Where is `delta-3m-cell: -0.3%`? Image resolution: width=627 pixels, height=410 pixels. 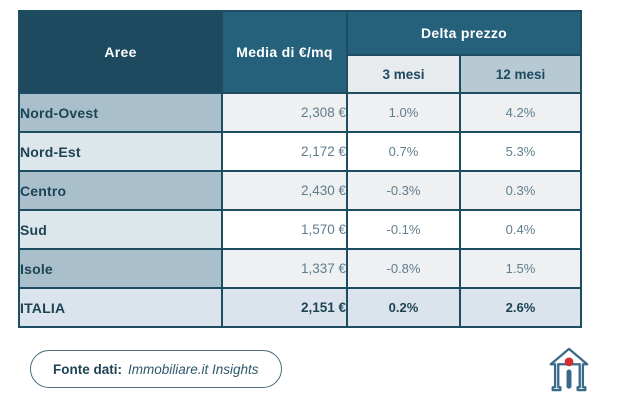
delta-3m-cell: -0.3% is located at coordinates (403, 190).